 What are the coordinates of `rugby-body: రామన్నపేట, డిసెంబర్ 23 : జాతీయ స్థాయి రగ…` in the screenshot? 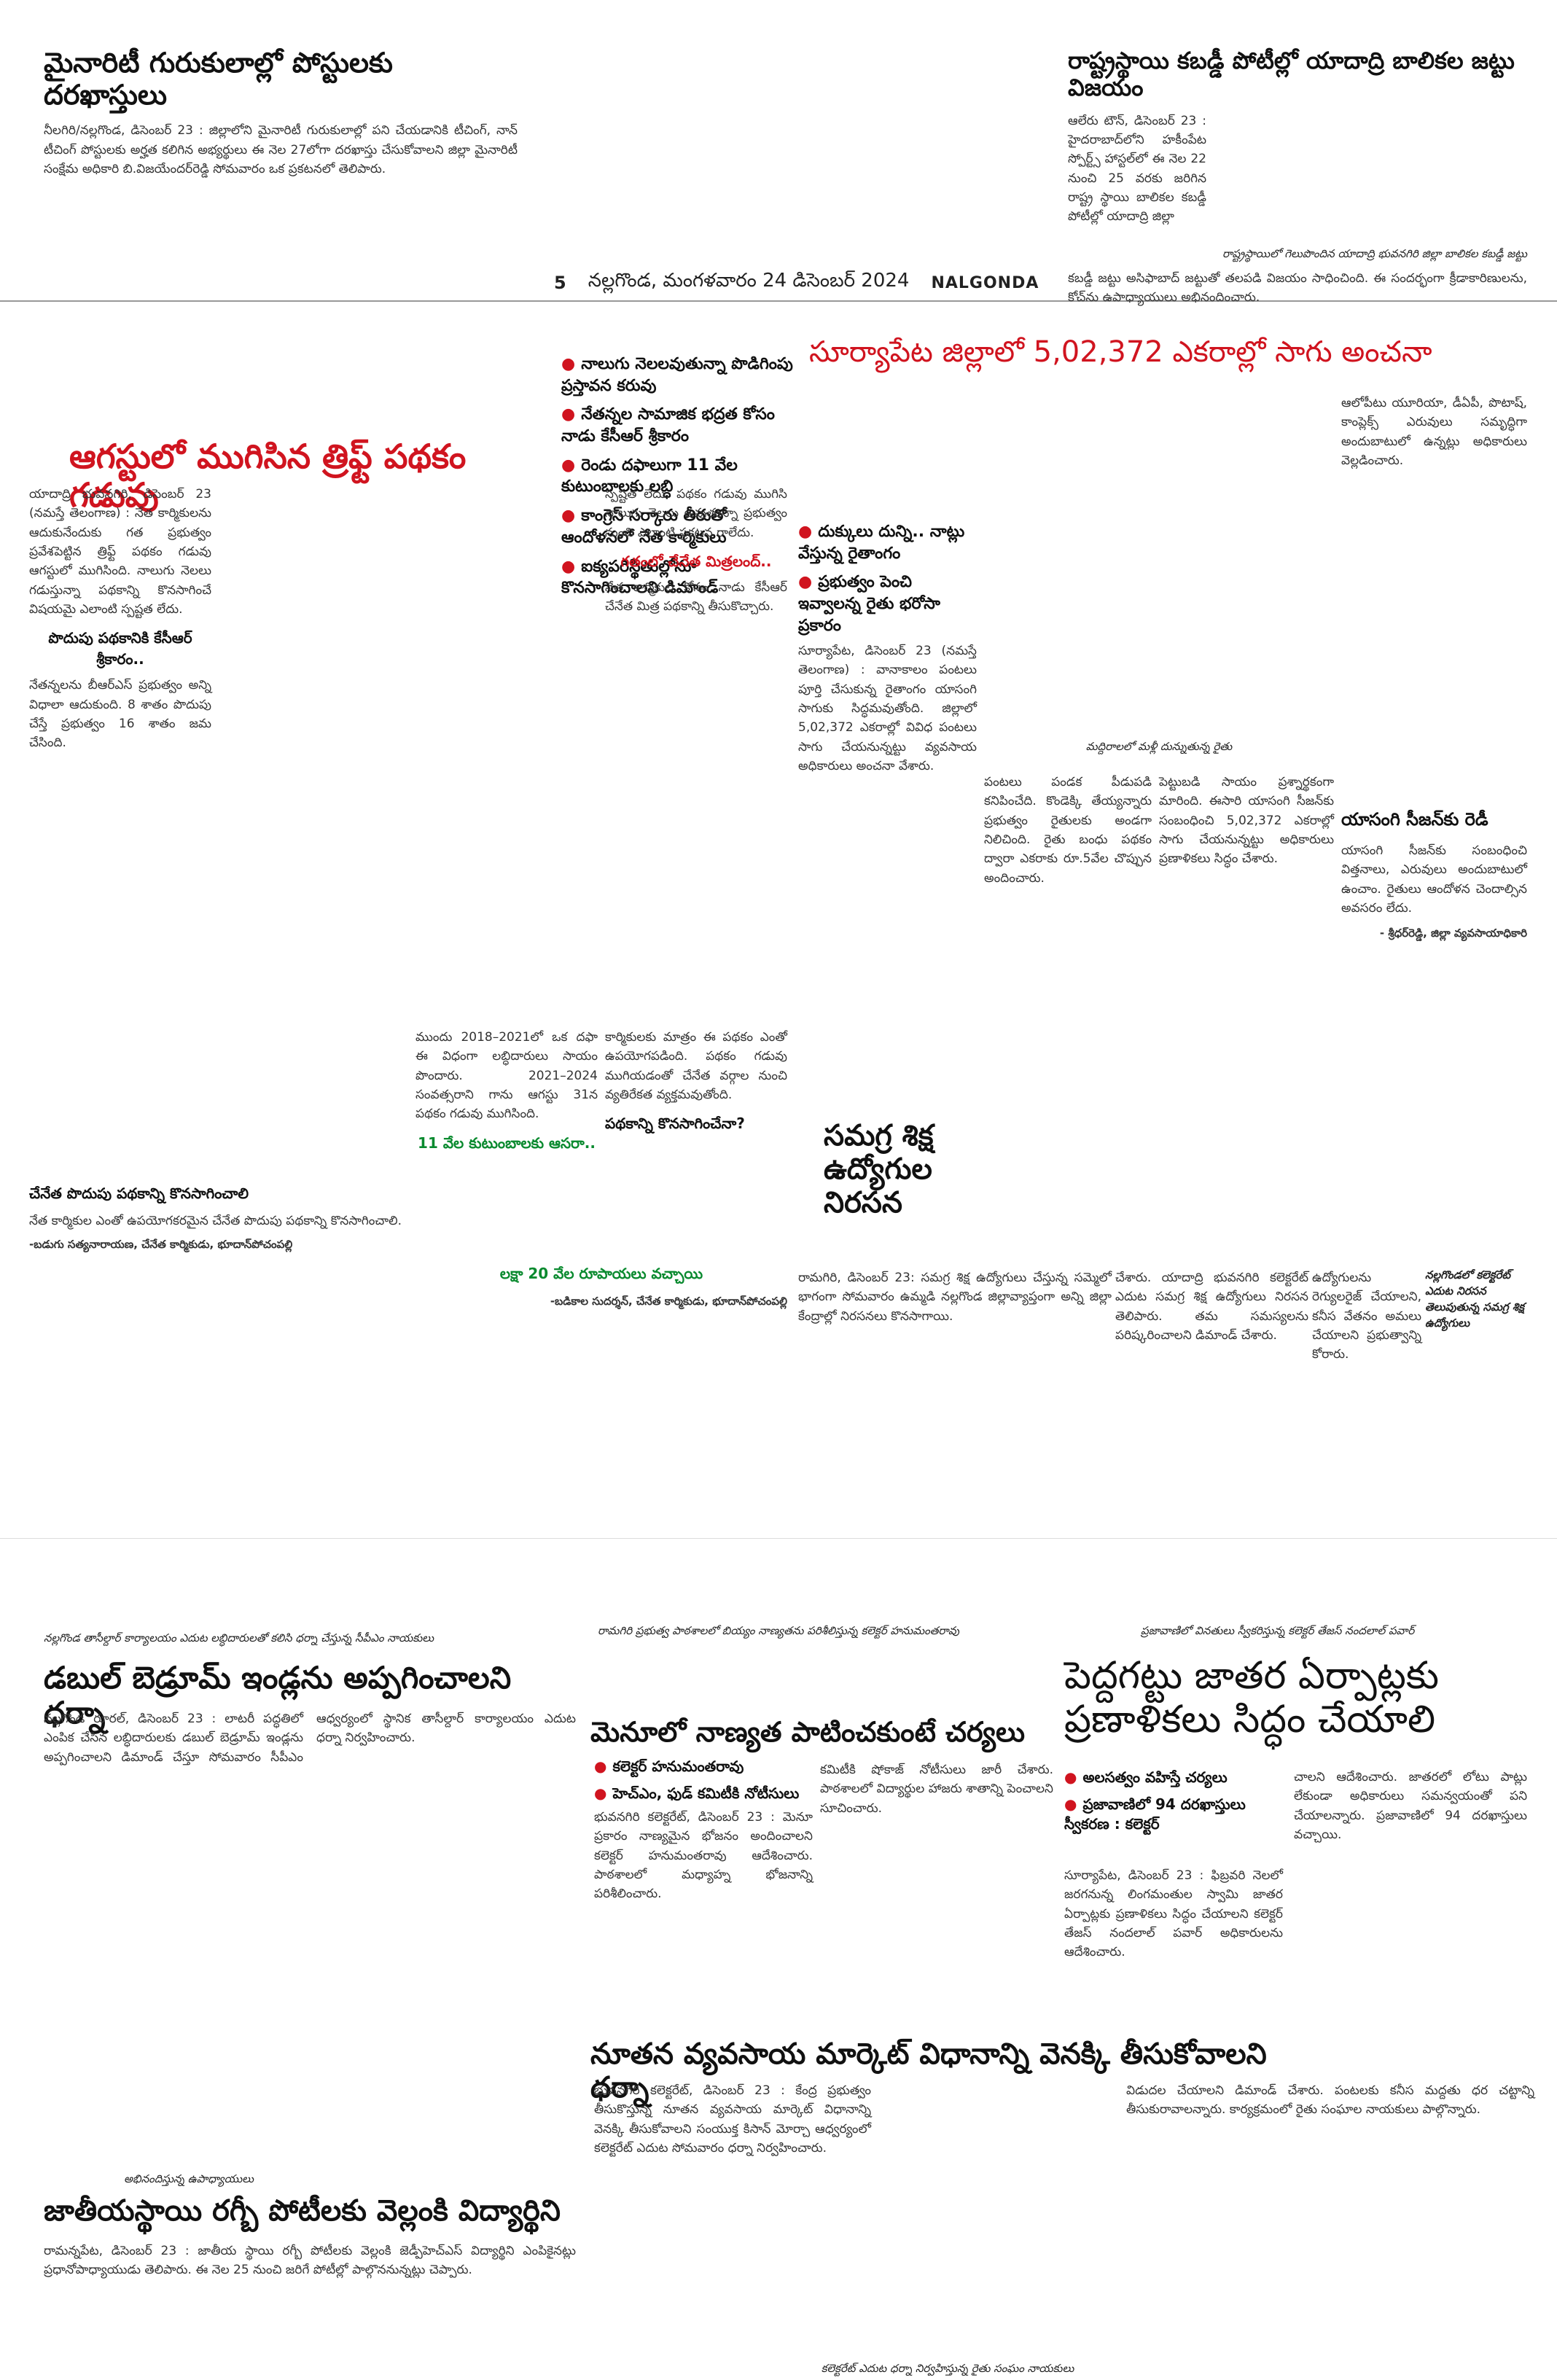 It's located at (310, 2261).